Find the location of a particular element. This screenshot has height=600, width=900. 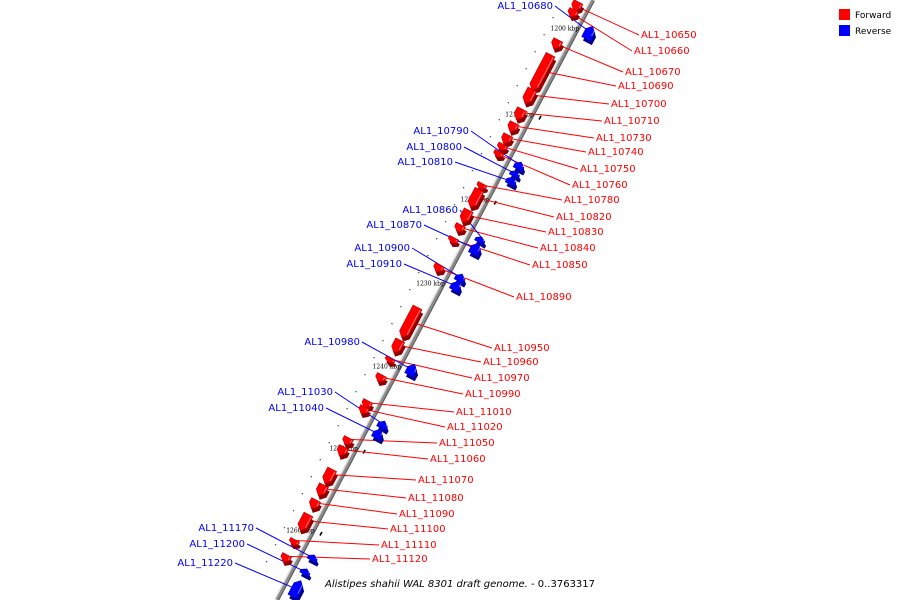

gene-label-al1_10970: AL1_10970 is located at coordinates (502, 378).